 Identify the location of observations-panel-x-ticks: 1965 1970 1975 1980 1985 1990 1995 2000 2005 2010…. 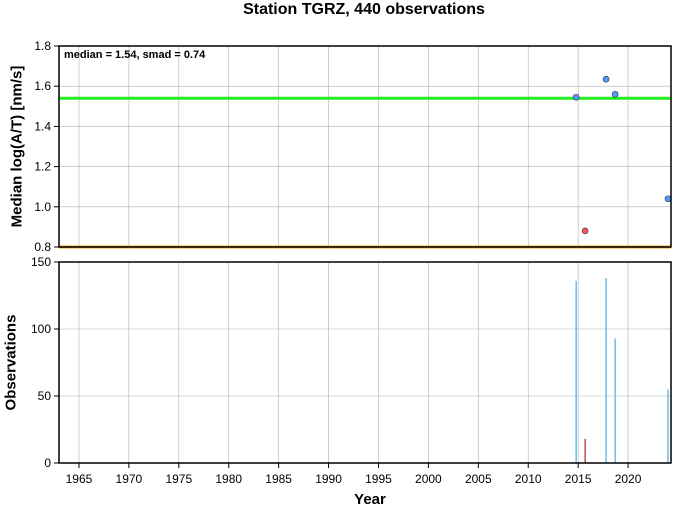
(354, 474).